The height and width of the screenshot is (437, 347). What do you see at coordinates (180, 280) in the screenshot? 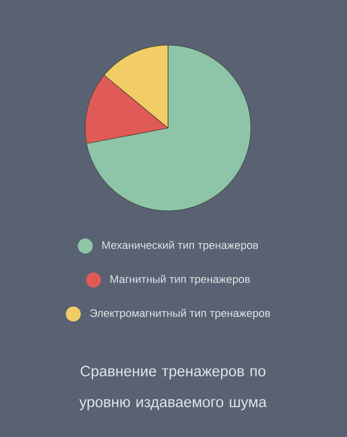
I see `legend-label: Магнитный тип тренажеров` at bounding box center [180, 280].